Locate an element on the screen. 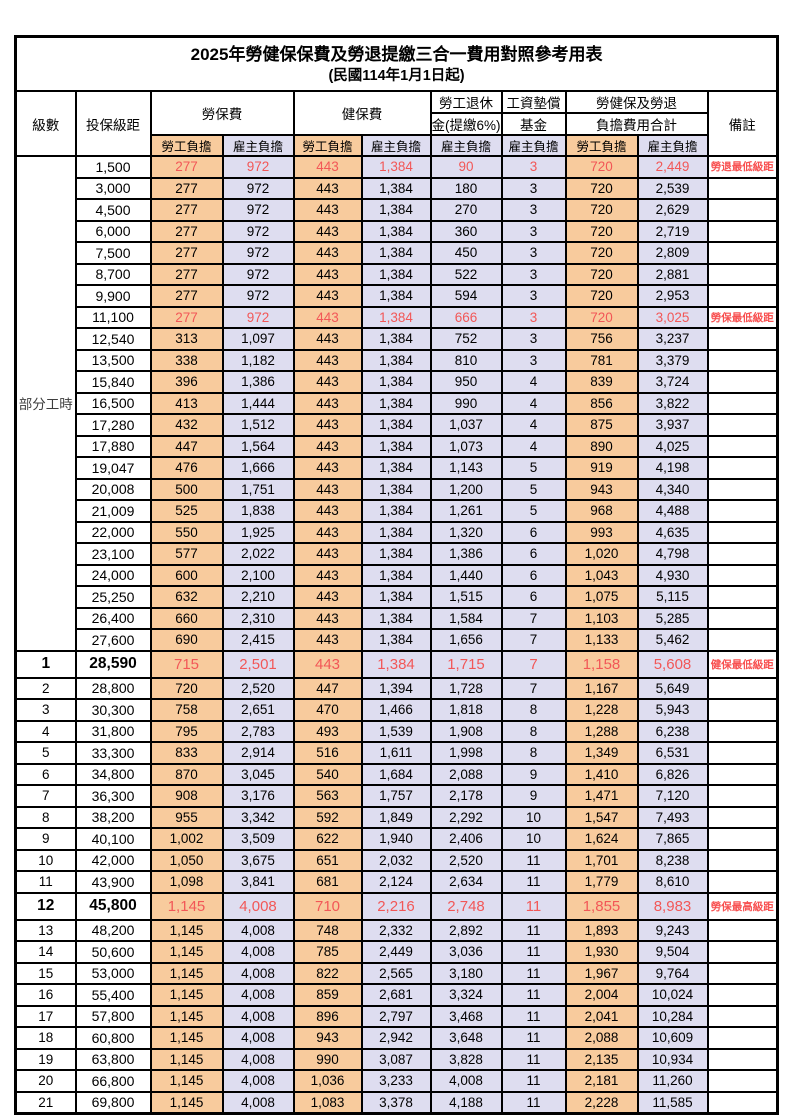  labor-worker-cell: 476 is located at coordinates (186, 468).